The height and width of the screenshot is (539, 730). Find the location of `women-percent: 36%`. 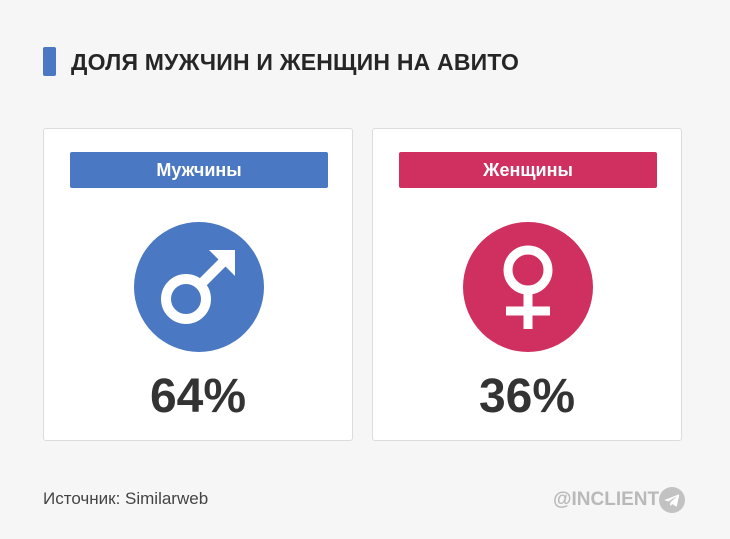

women-percent: 36% is located at coordinates (527, 396).